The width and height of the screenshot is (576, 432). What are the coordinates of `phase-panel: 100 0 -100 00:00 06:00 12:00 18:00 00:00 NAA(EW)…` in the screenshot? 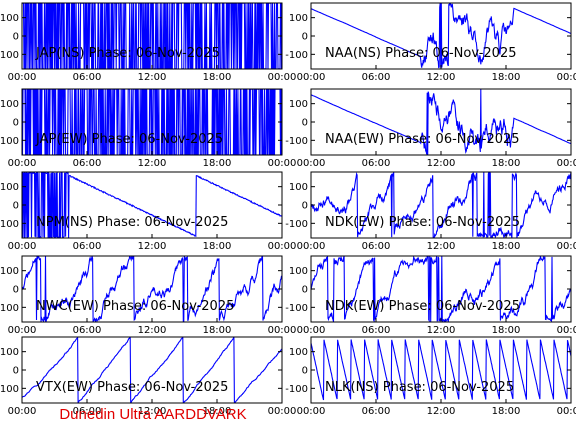 It's located at (430, 128).